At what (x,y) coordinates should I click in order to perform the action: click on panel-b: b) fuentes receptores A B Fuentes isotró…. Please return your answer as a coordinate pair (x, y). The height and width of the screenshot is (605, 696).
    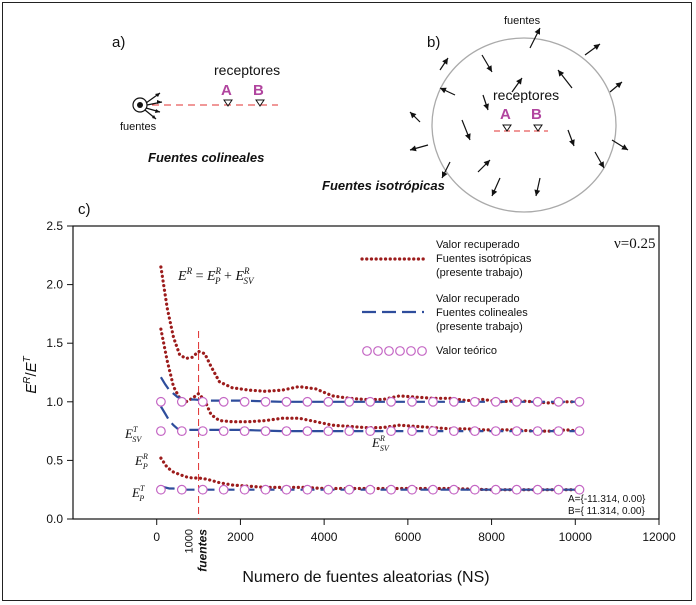
    Looking at the image, I should click on (475, 114).